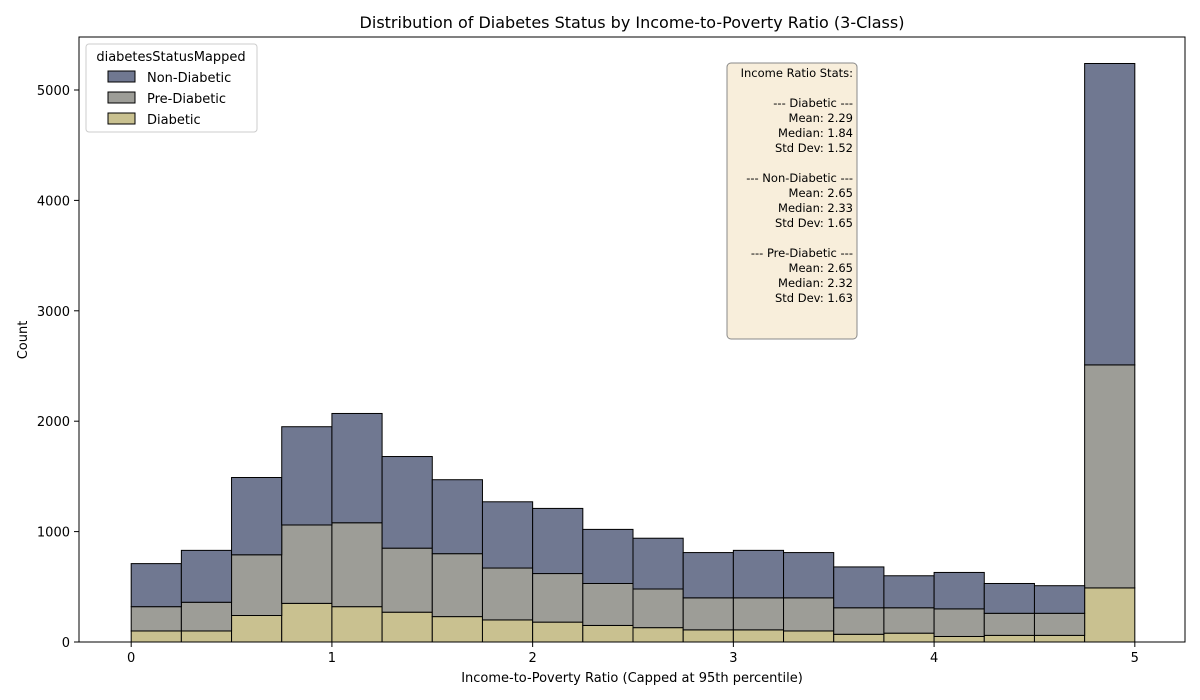 The image size is (1200, 700). Describe the element at coordinates (53, 422) in the screenshot. I see `y-tick-label: 2000` at that location.